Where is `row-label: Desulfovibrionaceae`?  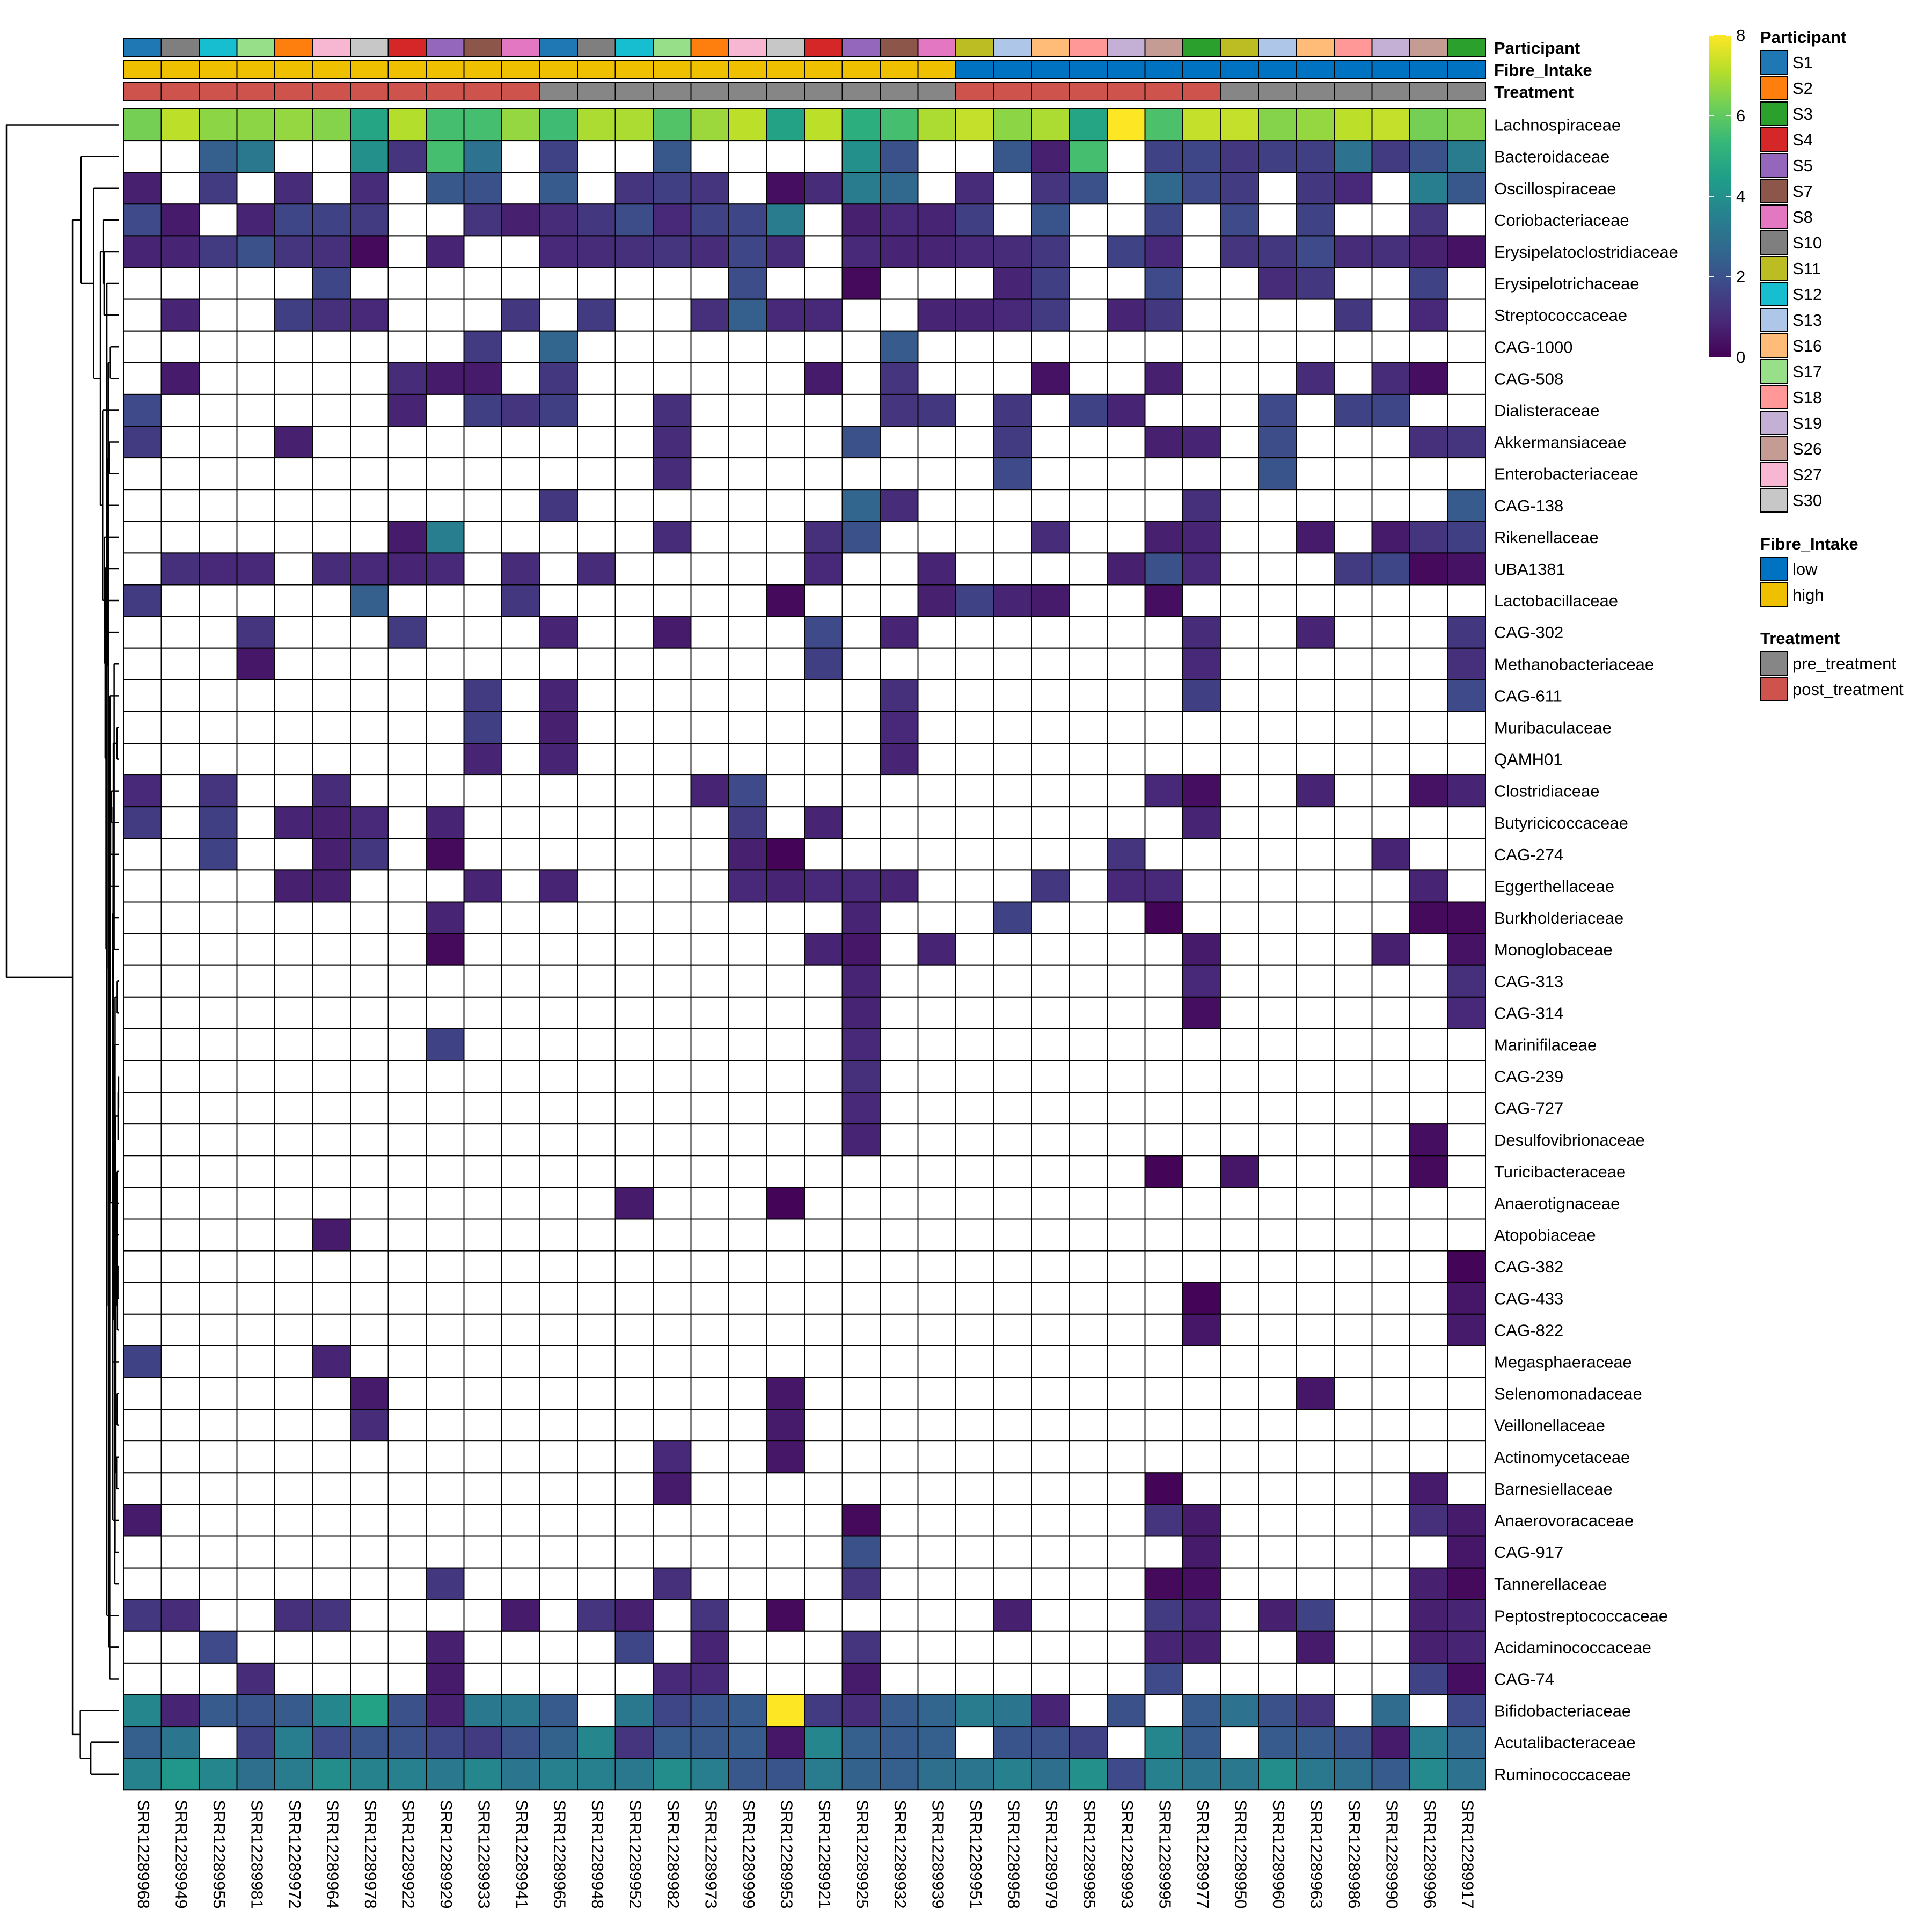 row-label: Desulfovibrionaceae is located at coordinates (1569, 1140).